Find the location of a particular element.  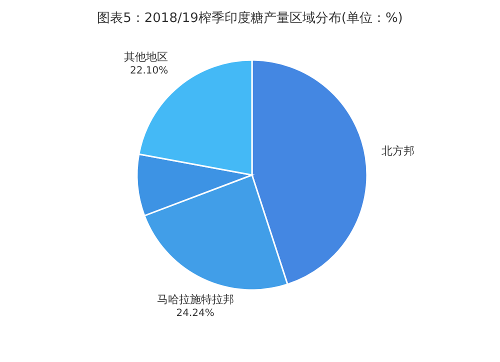

data-label: 22.10% is located at coordinates (149, 70).